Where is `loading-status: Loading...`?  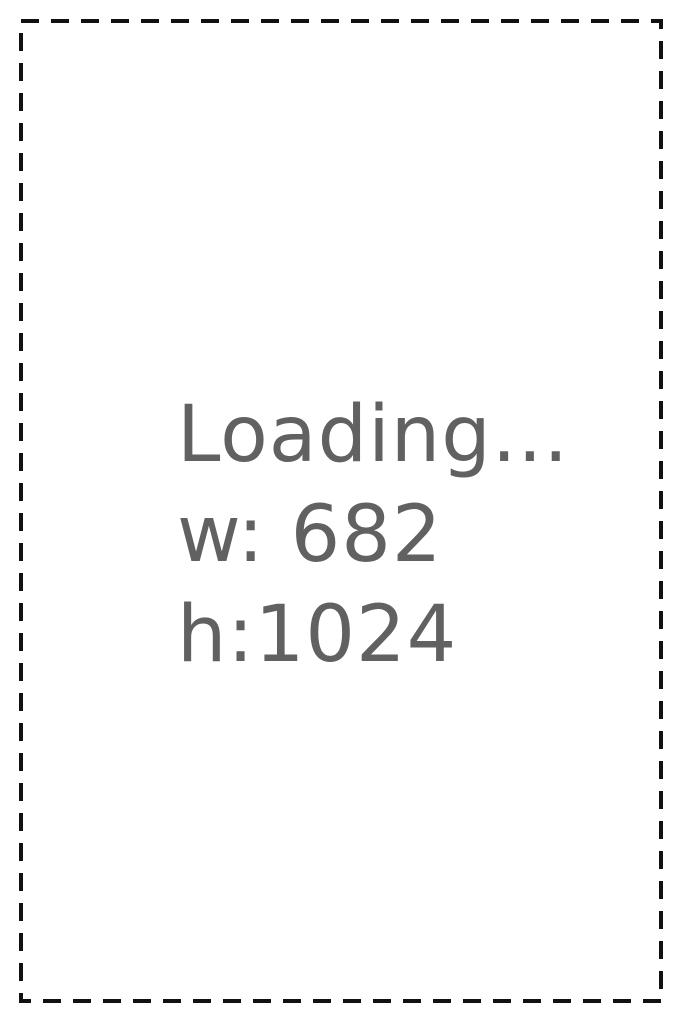 loading-status: Loading... is located at coordinates (373, 435).